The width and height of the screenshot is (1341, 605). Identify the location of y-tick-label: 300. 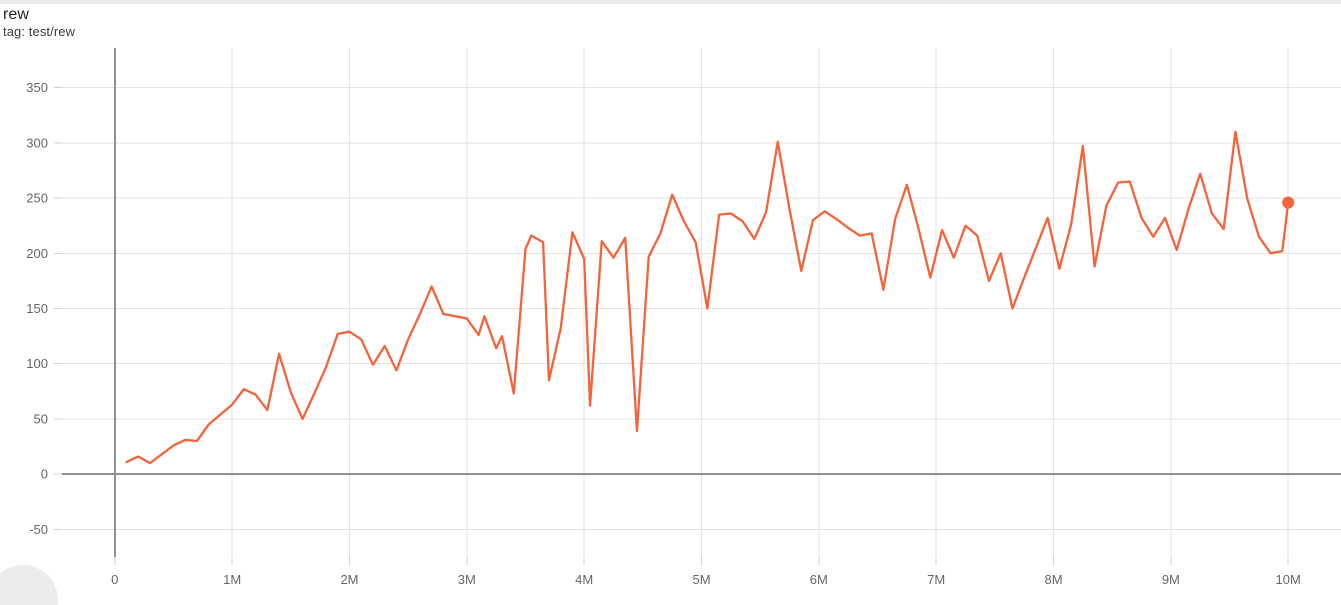
(37, 142).